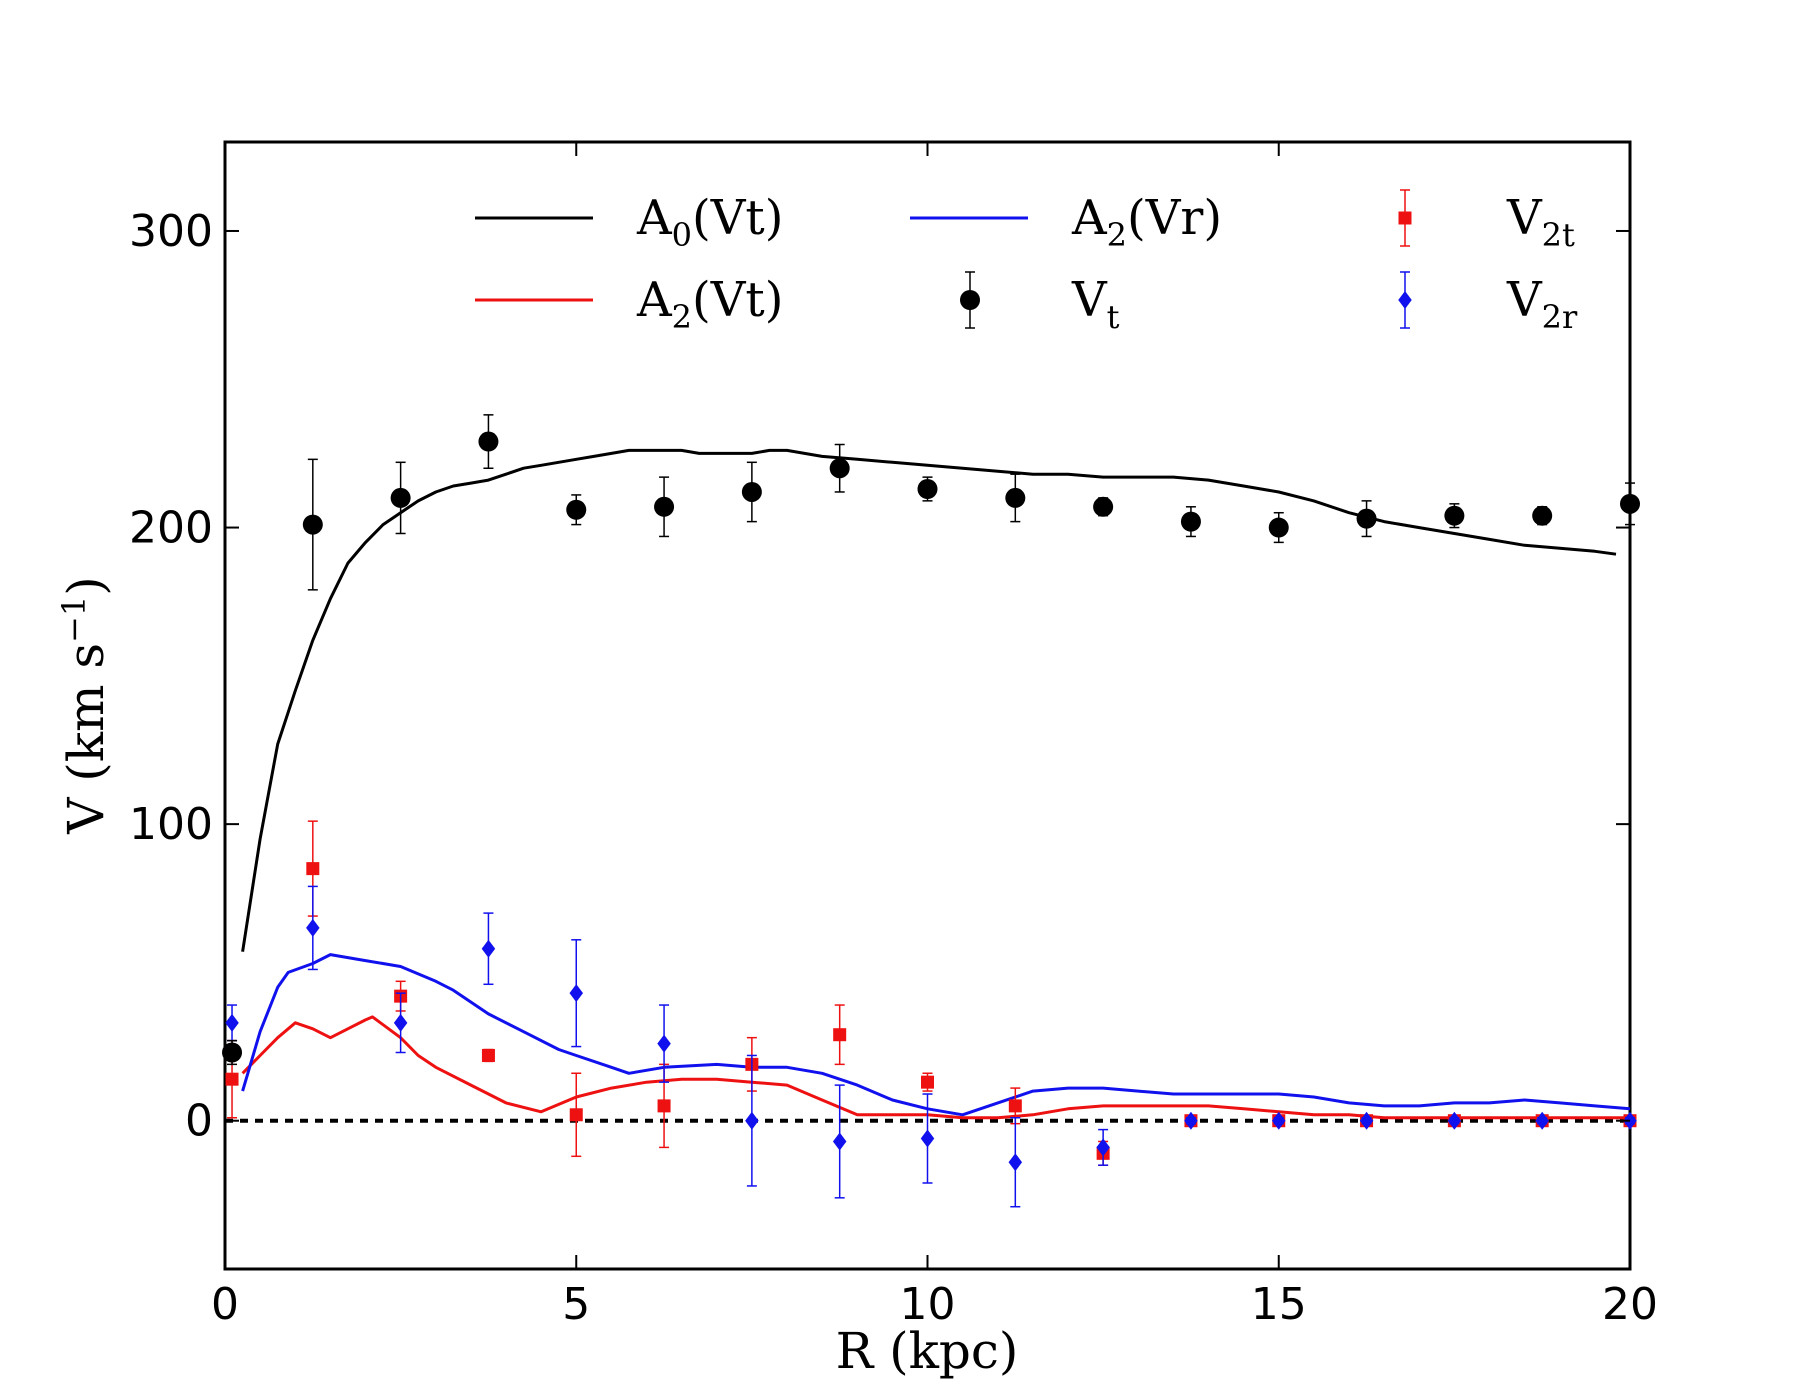  I want to click on legend-entry-v2t: V2t, so click(1486, 221).